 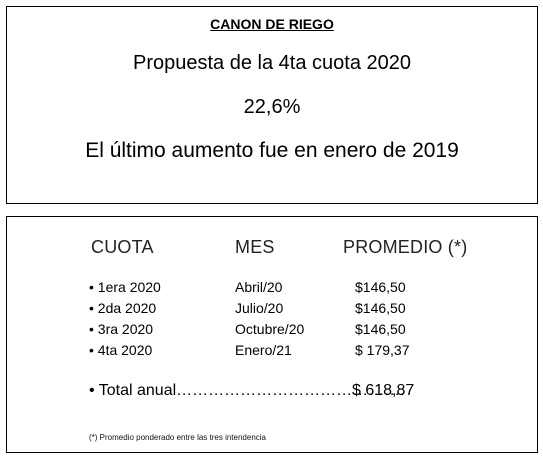 What do you see at coordinates (259, 308) in the screenshot?
I see `mes-cell: Julio/20` at bounding box center [259, 308].